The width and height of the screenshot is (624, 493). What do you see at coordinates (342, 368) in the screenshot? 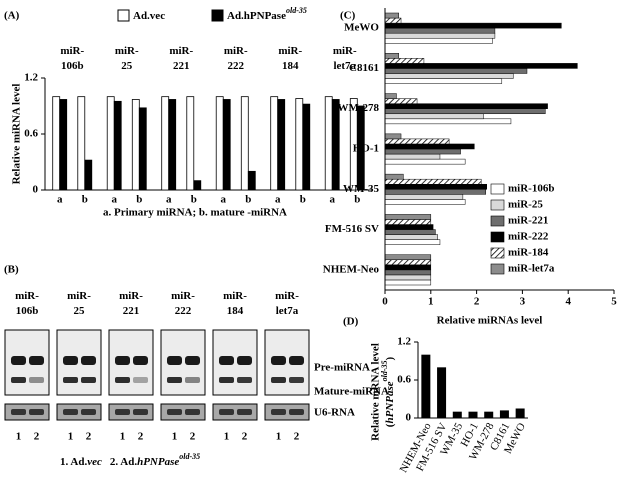
I see `band-label: Pre-miRNA` at bounding box center [342, 368].